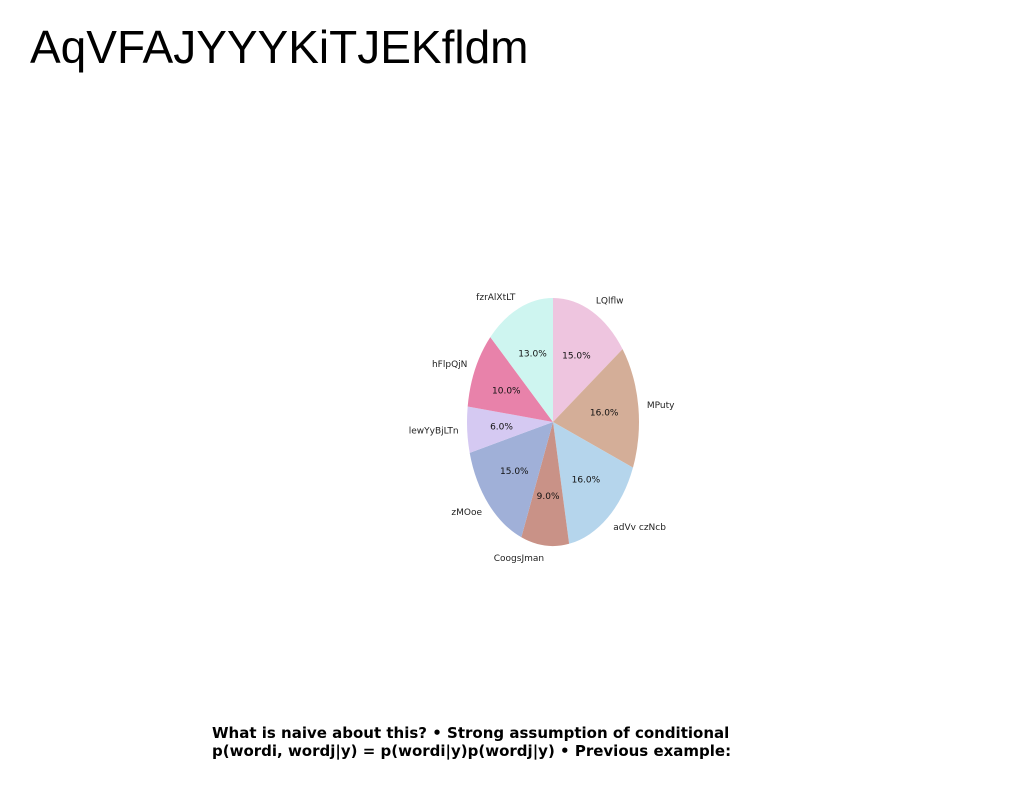 This screenshot has height=788, width=1024. I want to click on pie-value-label: 6.0%, so click(501, 428).